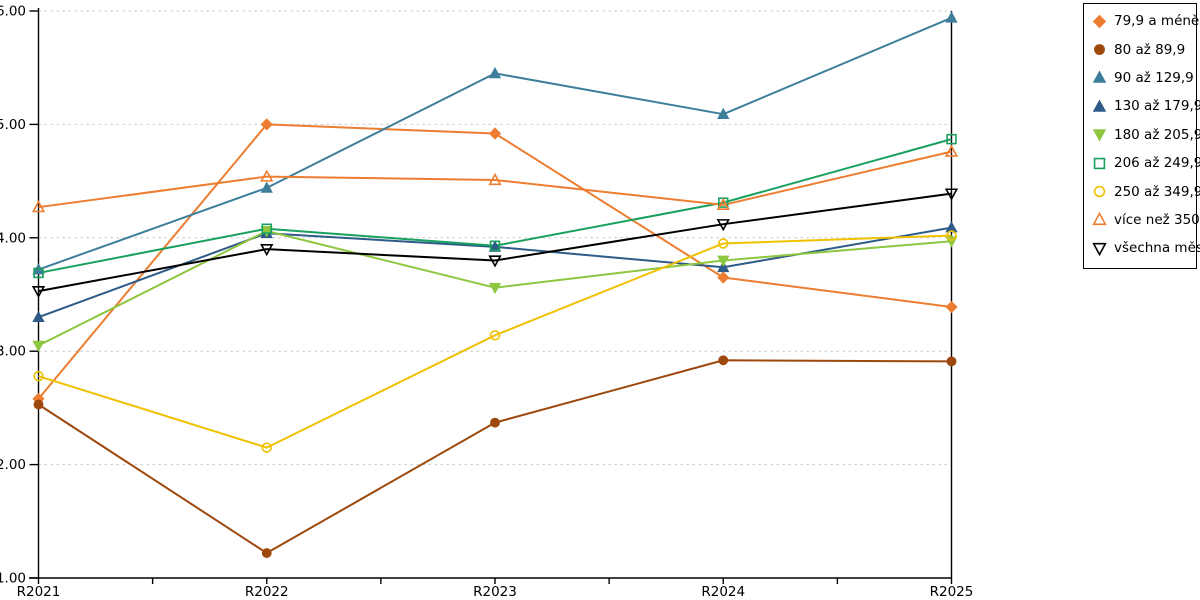 The width and height of the screenshot is (1200, 600). What do you see at coordinates (13, 352) in the screenshot?
I see `y-tick-label: 3.00` at bounding box center [13, 352].